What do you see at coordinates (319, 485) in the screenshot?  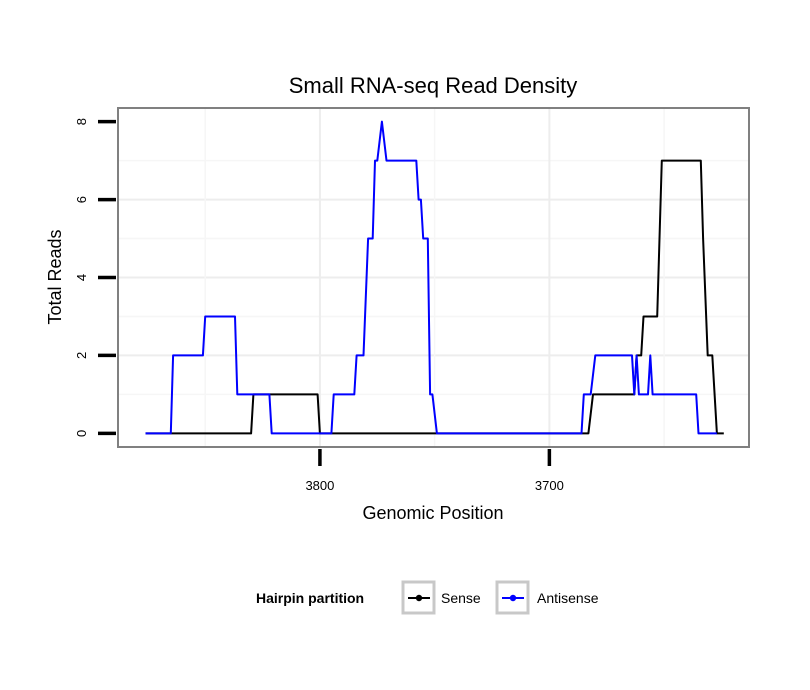 I see `x-tick-label: 3800` at bounding box center [319, 485].